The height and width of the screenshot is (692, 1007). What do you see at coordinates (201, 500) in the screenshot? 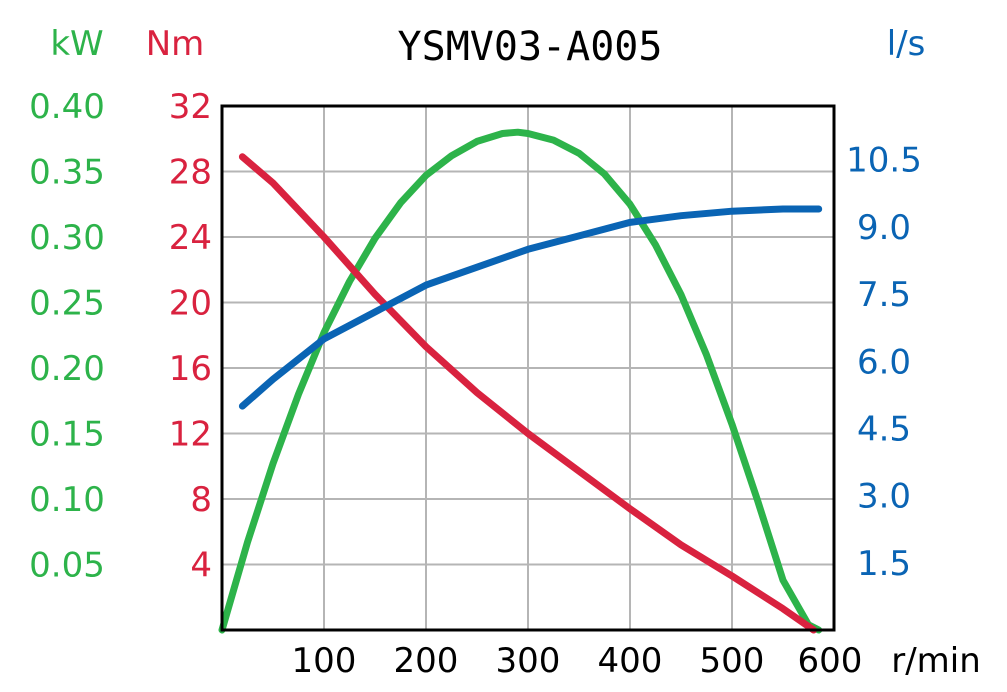
I see `nm-tick-label: 8` at bounding box center [201, 500].